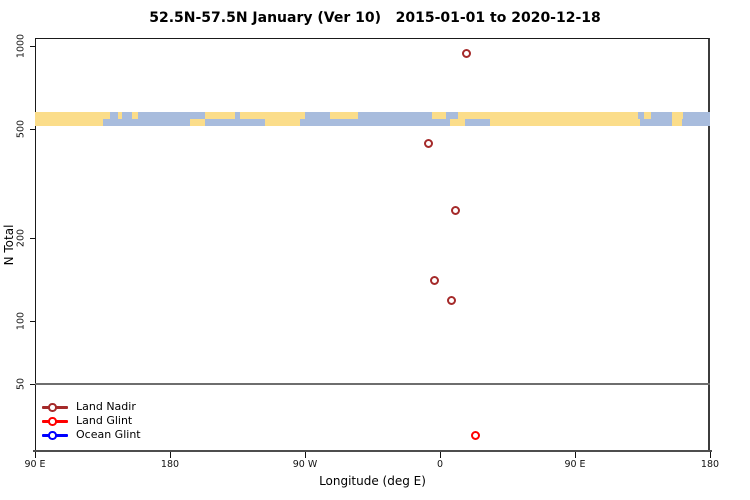 This screenshot has width=750, height=500. I want to click on legend-label: Ocean Glint, so click(108, 434).